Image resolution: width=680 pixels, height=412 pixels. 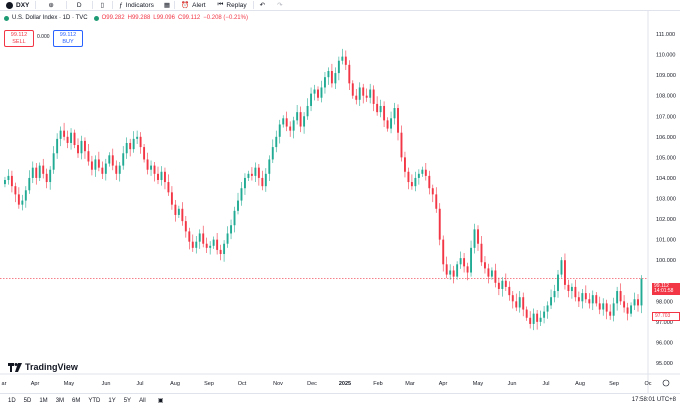 I want to click on range-6m: 6M, so click(x=76, y=400).